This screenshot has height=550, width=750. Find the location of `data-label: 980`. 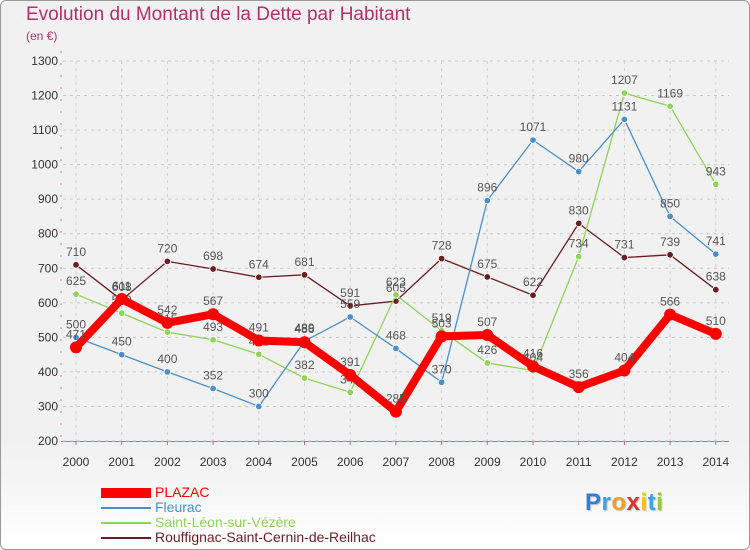

data-label: 980 is located at coordinates (579, 159).